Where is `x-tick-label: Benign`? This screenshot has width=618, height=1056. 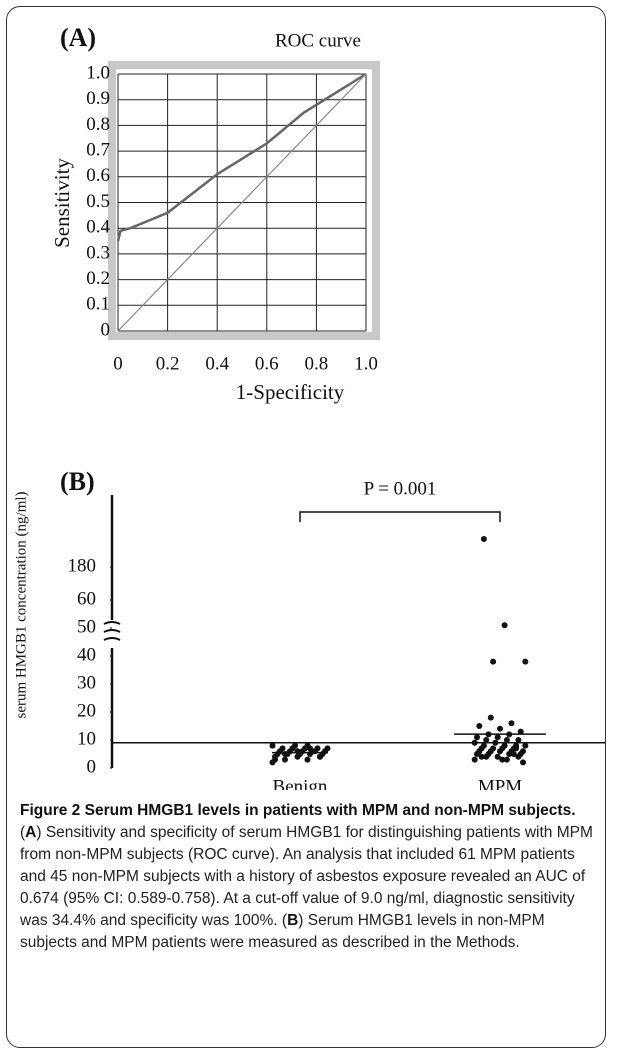 x-tick-label: Benign is located at coordinates (300, 783).